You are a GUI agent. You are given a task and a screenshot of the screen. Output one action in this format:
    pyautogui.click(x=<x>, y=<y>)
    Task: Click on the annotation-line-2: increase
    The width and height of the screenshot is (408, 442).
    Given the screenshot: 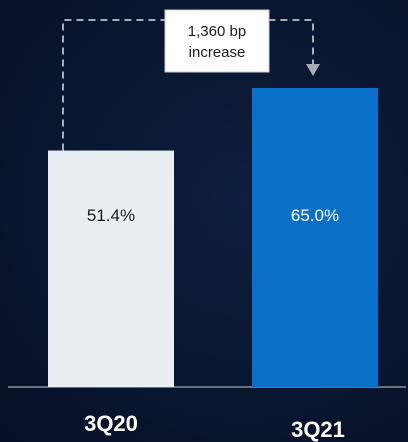 What is the action you would take?
    pyautogui.click(x=217, y=52)
    